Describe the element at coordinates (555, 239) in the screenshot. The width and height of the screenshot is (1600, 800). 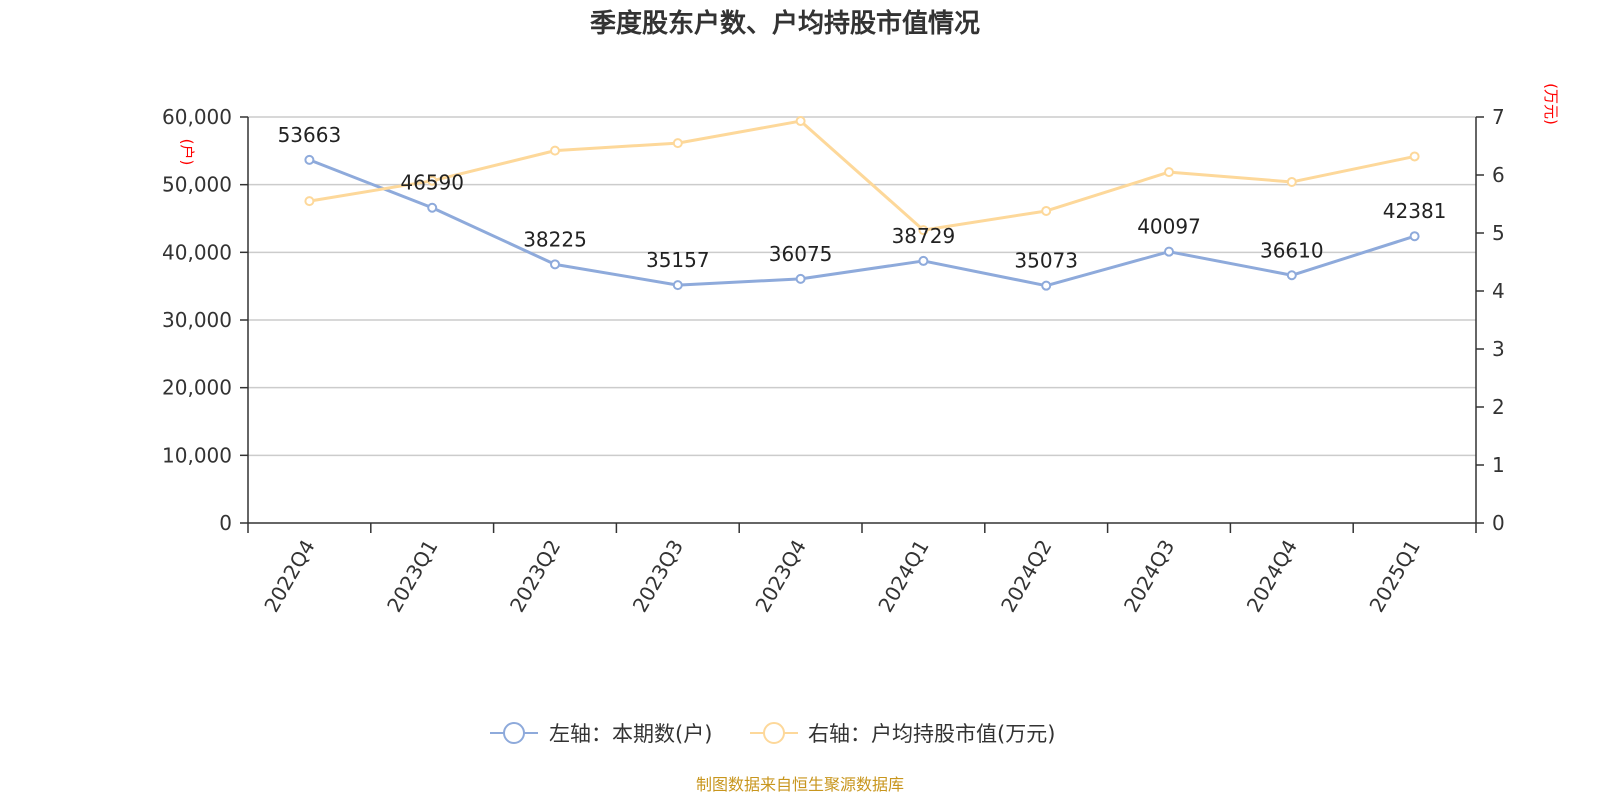
I see `data-label: 38225` at that location.